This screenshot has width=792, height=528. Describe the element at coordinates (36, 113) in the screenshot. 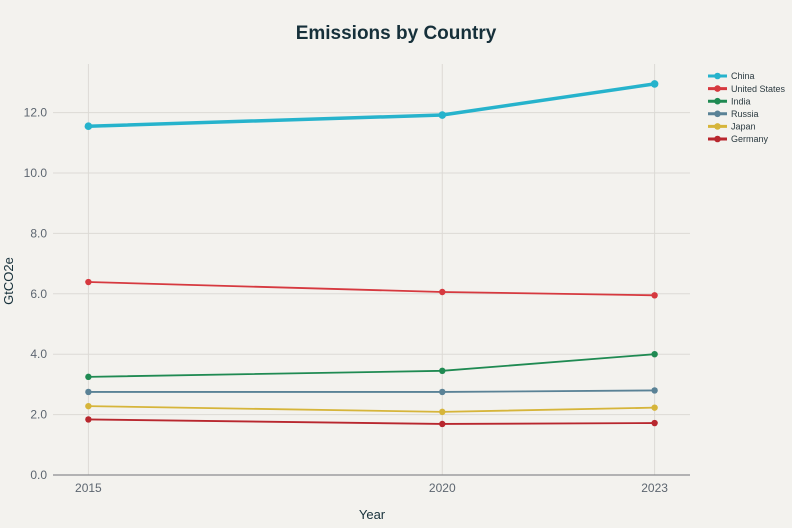

I see `y-tick-label: 12.0` at that location.